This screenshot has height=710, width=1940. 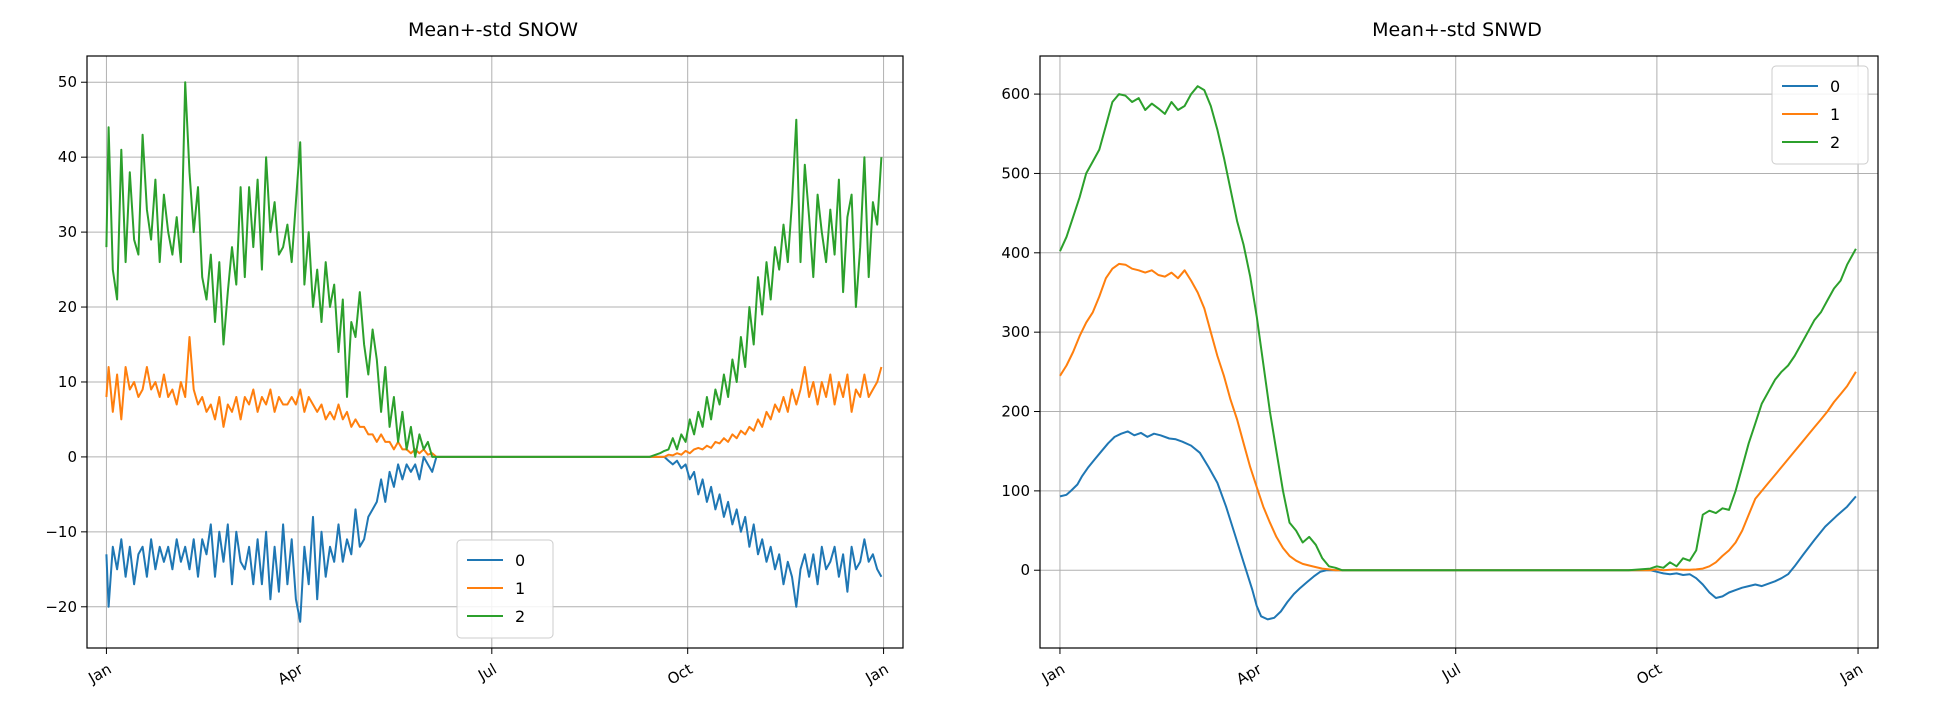 I want to click on y-tick-label: 200, so click(x=1015, y=412).